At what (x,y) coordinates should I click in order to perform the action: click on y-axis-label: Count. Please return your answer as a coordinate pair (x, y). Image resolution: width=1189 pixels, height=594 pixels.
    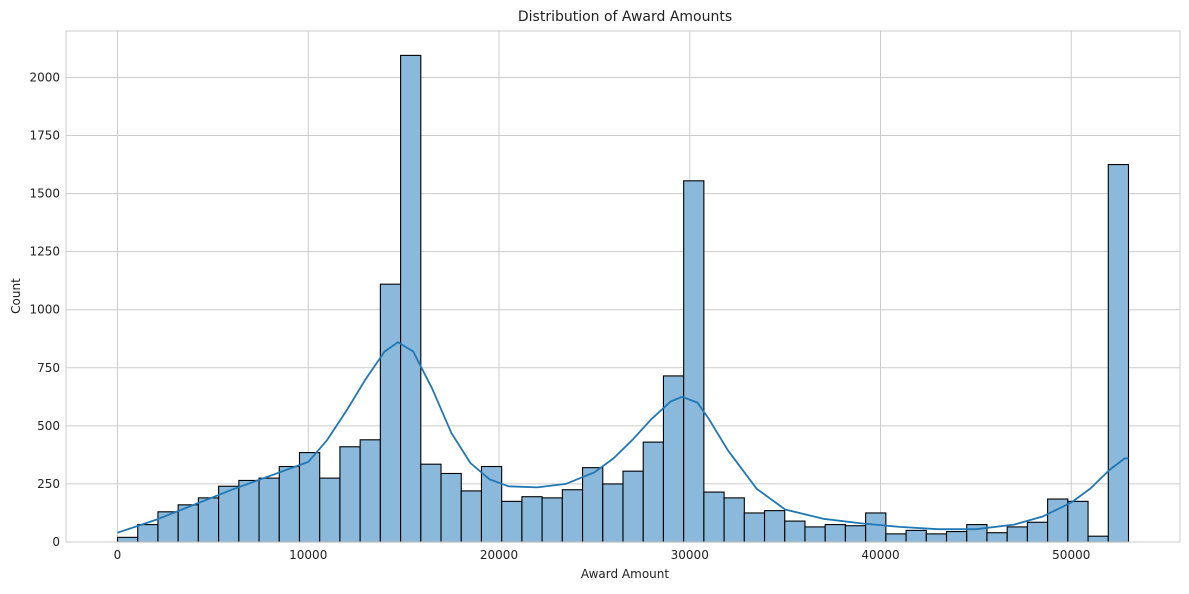
    Looking at the image, I should click on (16, 296).